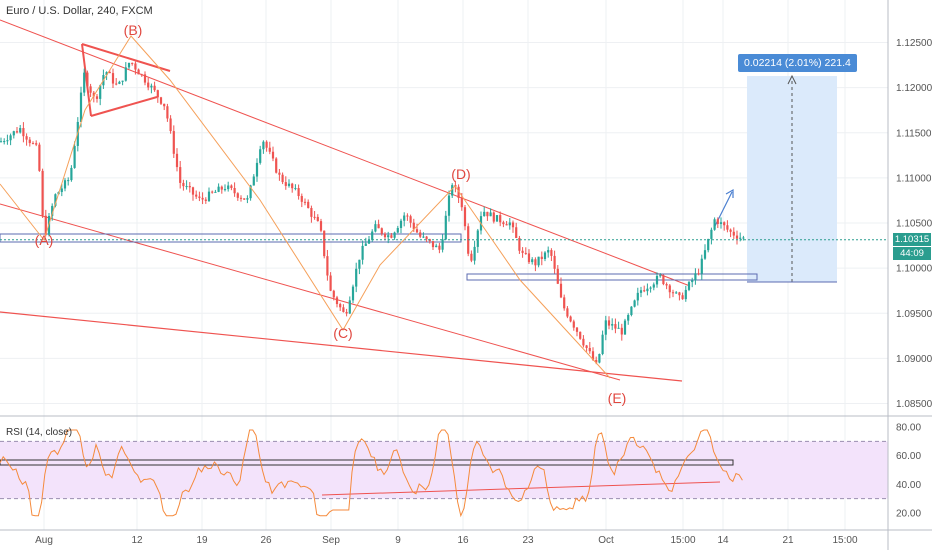 This screenshot has height=550, width=932. I want to click on measure-label: 0.02214 (2.01%) 221.4, so click(797, 63).